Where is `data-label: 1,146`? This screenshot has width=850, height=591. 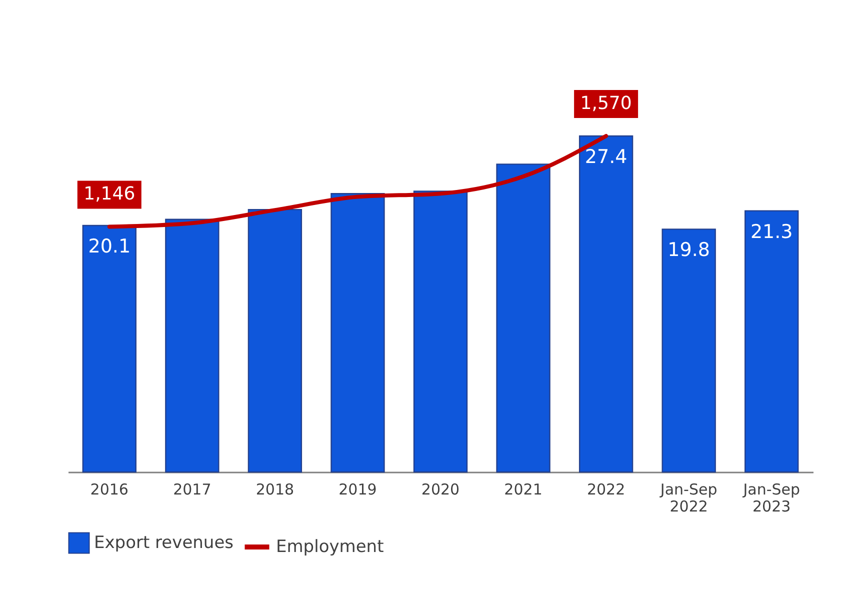
data-label: 1,146 is located at coordinates (110, 194).